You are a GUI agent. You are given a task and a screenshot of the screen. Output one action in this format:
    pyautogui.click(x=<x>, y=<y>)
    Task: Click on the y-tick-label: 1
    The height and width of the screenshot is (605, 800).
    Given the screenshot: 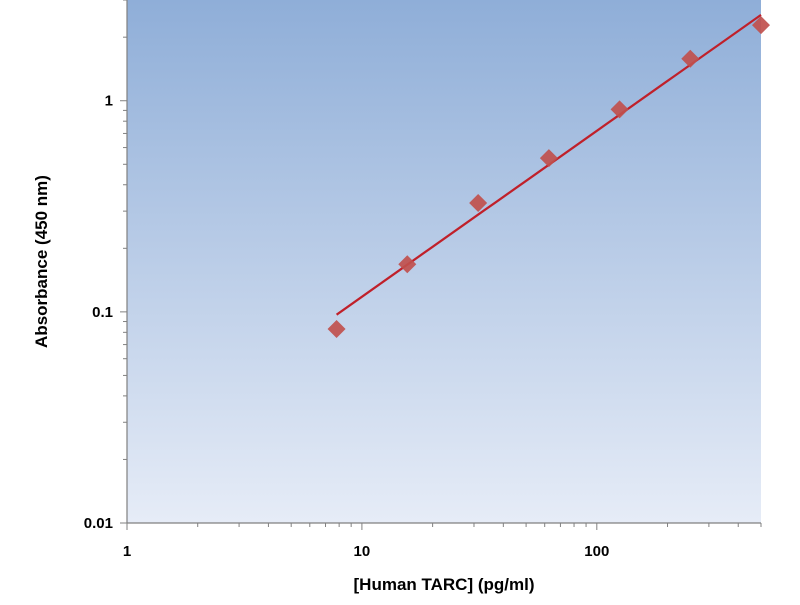 What is the action you would take?
    pyautogui.click(x=109, y=101)
    